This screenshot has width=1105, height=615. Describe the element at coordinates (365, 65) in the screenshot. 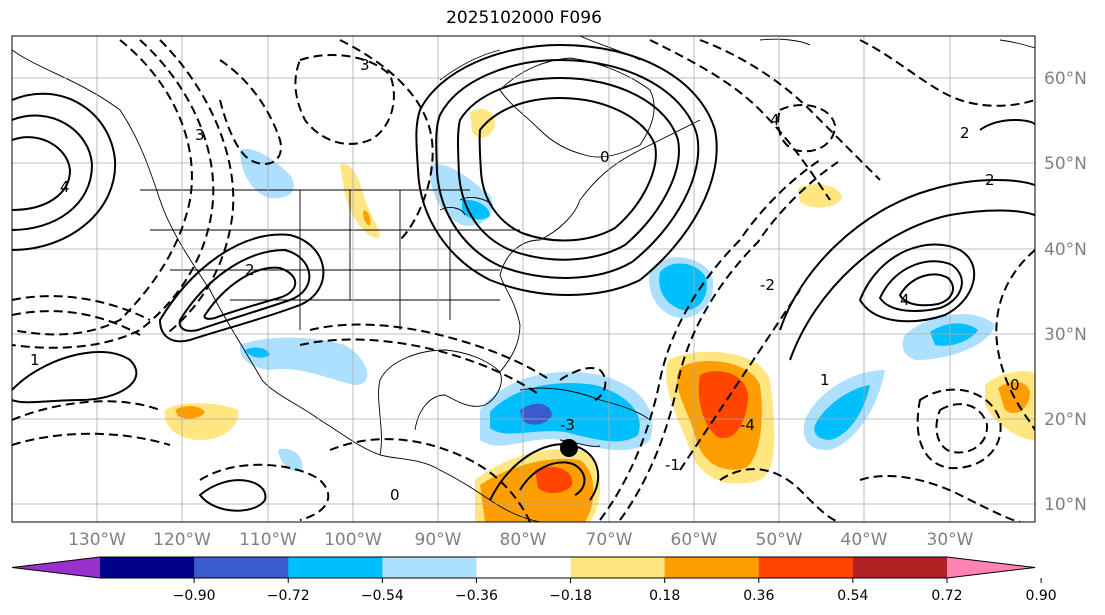

I see `contour-label-4b: 3` at that location.